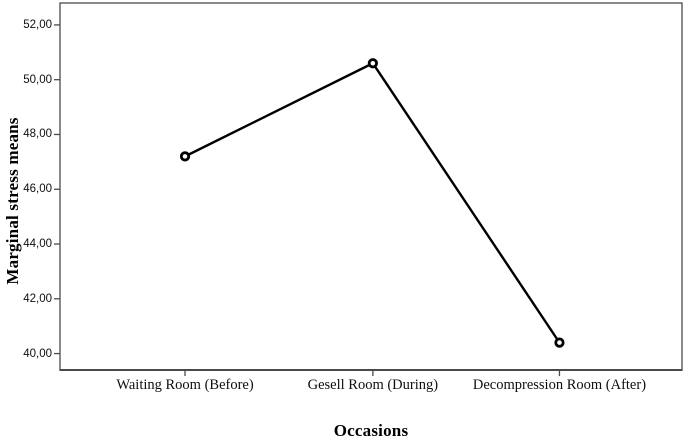 This screenshot has height=440, width=685. Describe the element at coordinates (185, 385) in the screenshot. I see `x-tick-label: Waiting Room (Before)` at that location.